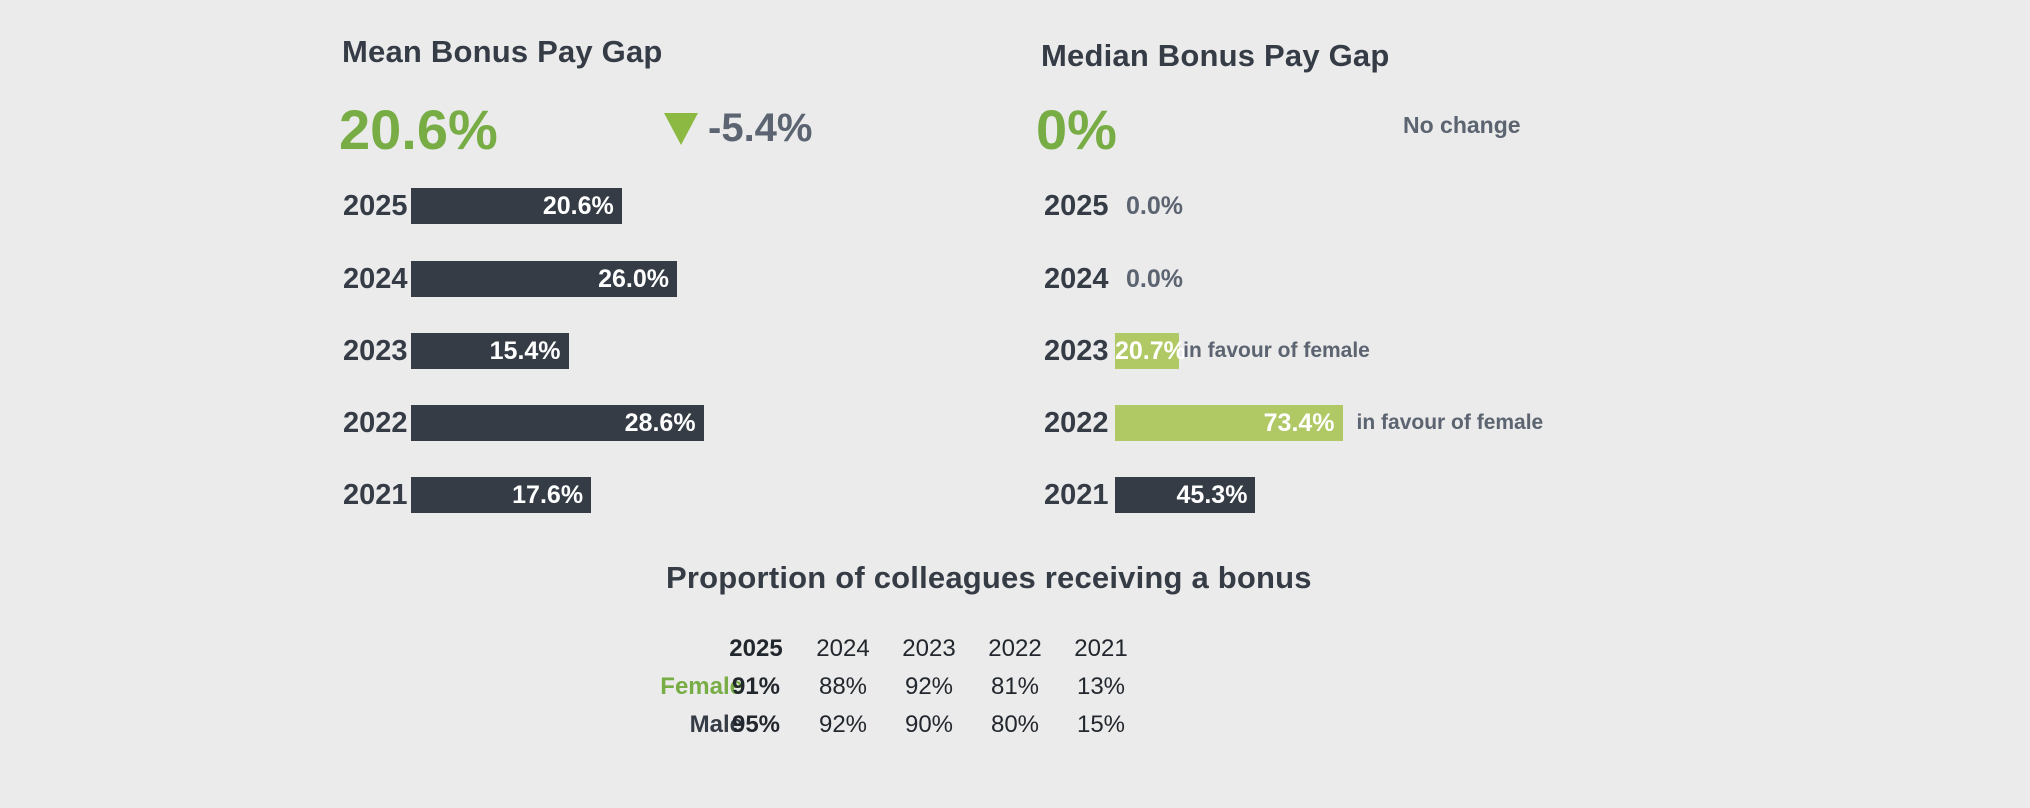 This screenshot has width=2030, height=808. I want to click on table-cell: 13%, so click(1101, 686).